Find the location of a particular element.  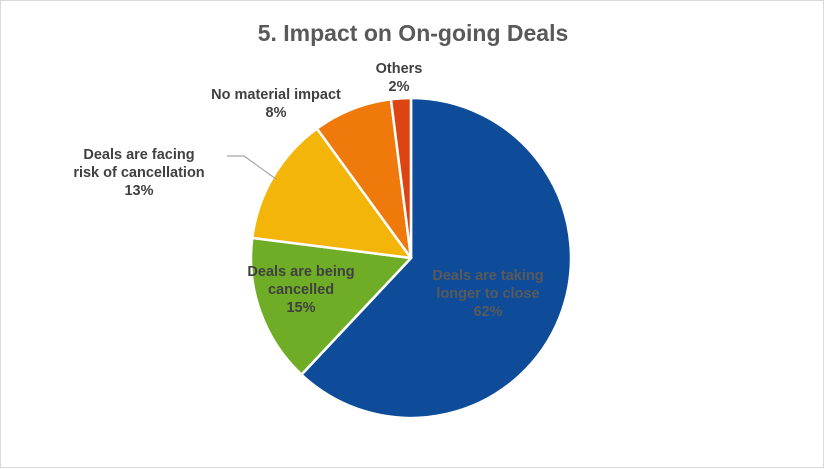

data-label-3: Deals are facing risk of cancellation 13% is located at coordinates (138, 173).